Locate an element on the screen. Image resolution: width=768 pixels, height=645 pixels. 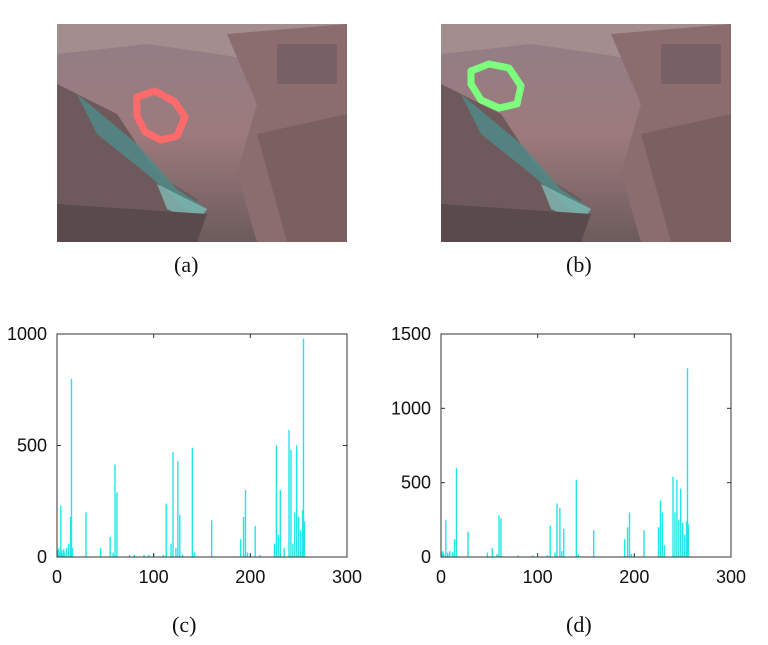
canyon-image-a is located at coordinates (202, 133).